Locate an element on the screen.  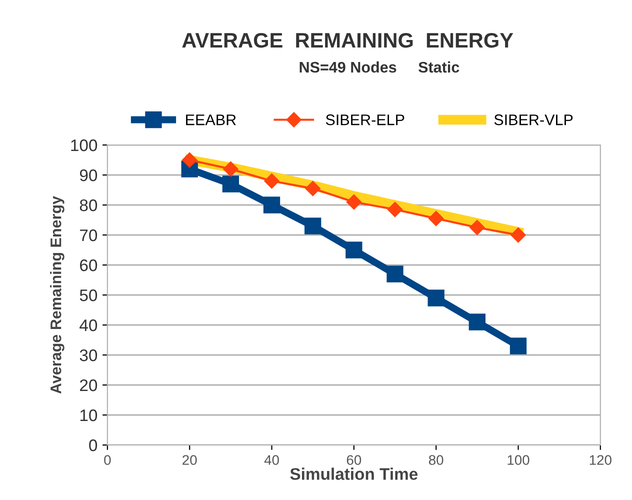
x-tick-label: 60 is located at coordinates (354, 460).